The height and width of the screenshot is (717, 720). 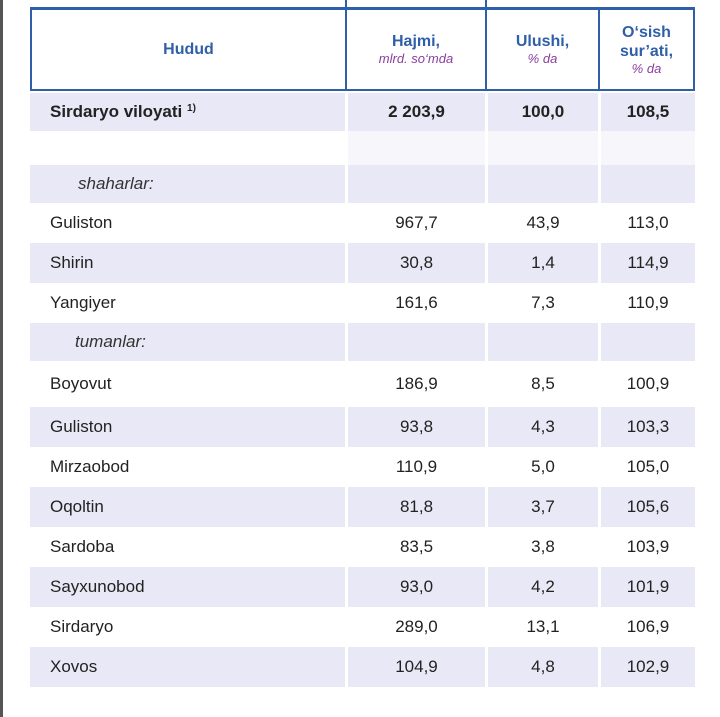 What do you see at coordinates (415, 507) in the screenshot?
I see `volume-cell: 81,8` at bounding box center [415, 507].